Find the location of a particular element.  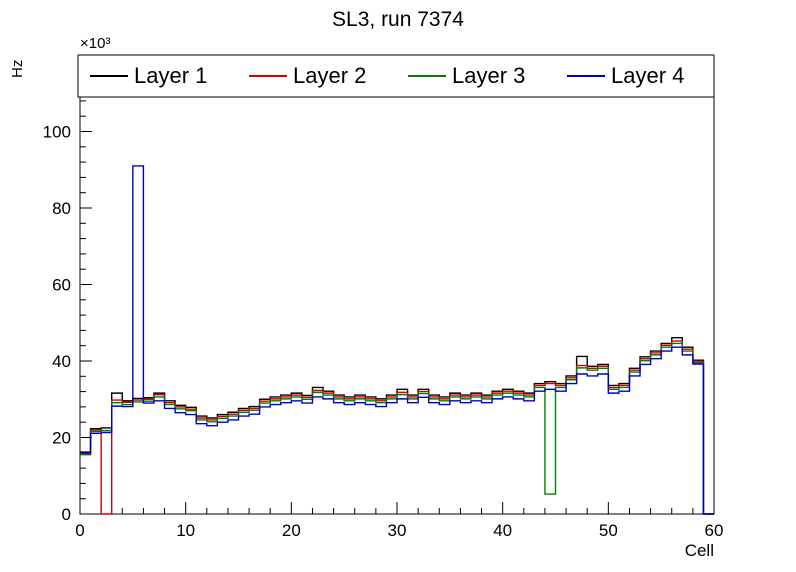

y-tick-label: 40 is located at coordinates (61, 361).